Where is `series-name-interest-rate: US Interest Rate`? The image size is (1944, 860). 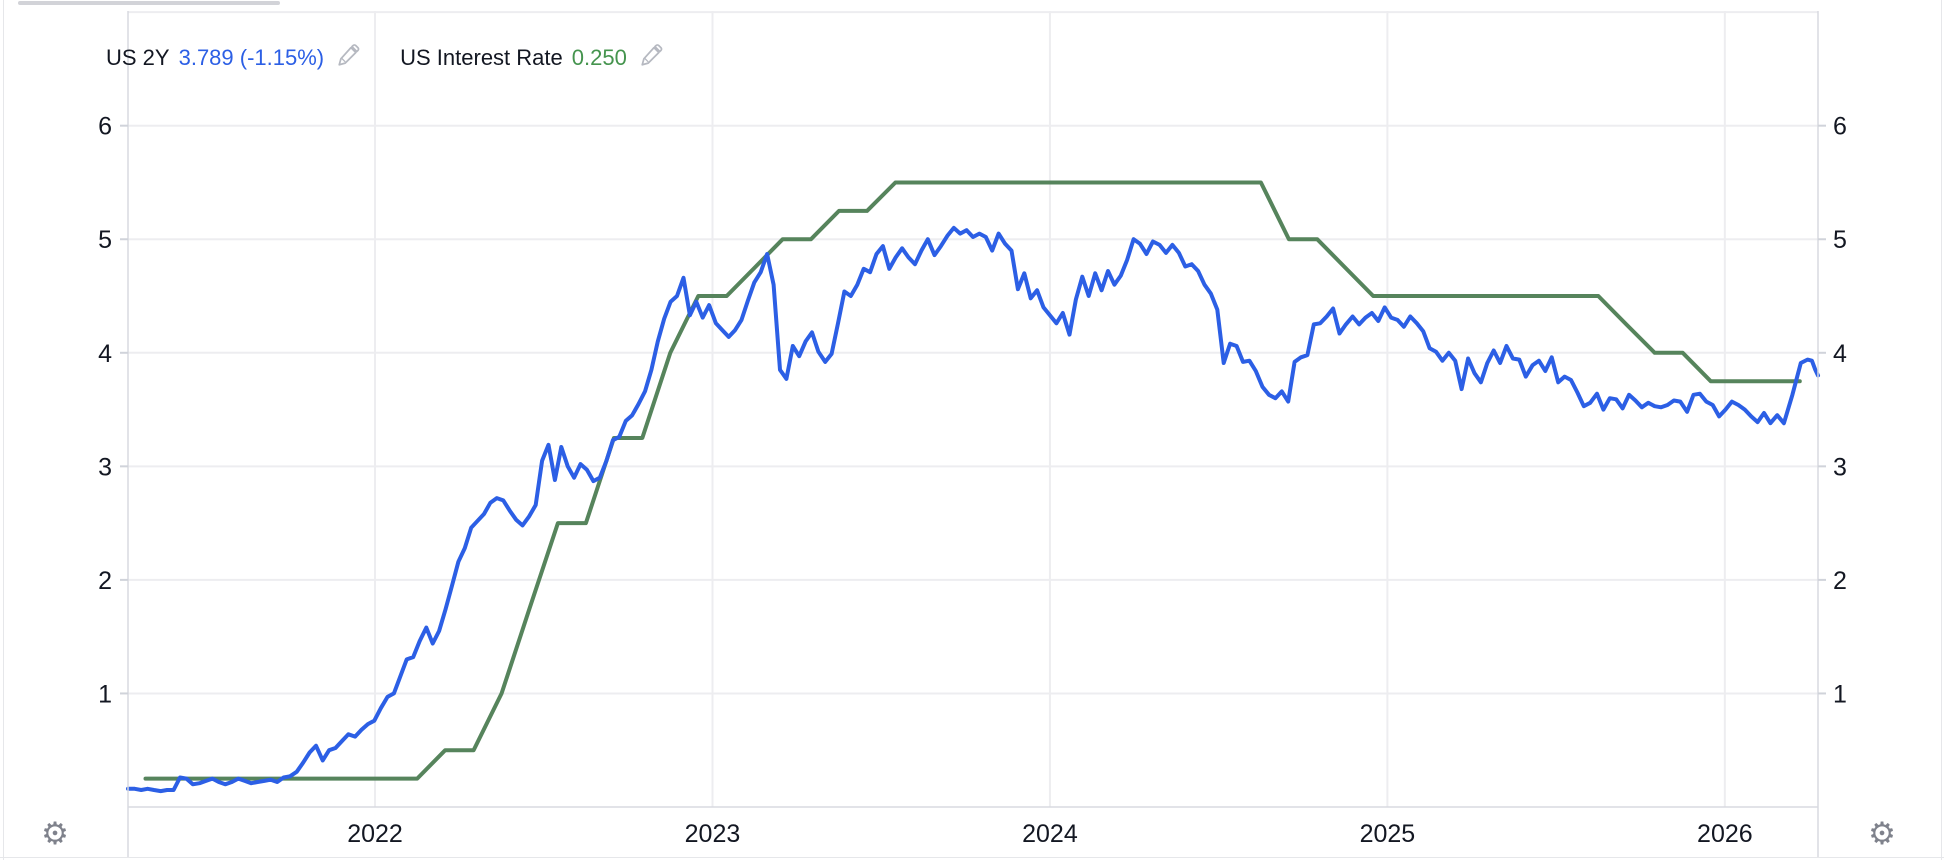
series-name-interest-rate: US Interest Rate is located at coordinates (481, 57).